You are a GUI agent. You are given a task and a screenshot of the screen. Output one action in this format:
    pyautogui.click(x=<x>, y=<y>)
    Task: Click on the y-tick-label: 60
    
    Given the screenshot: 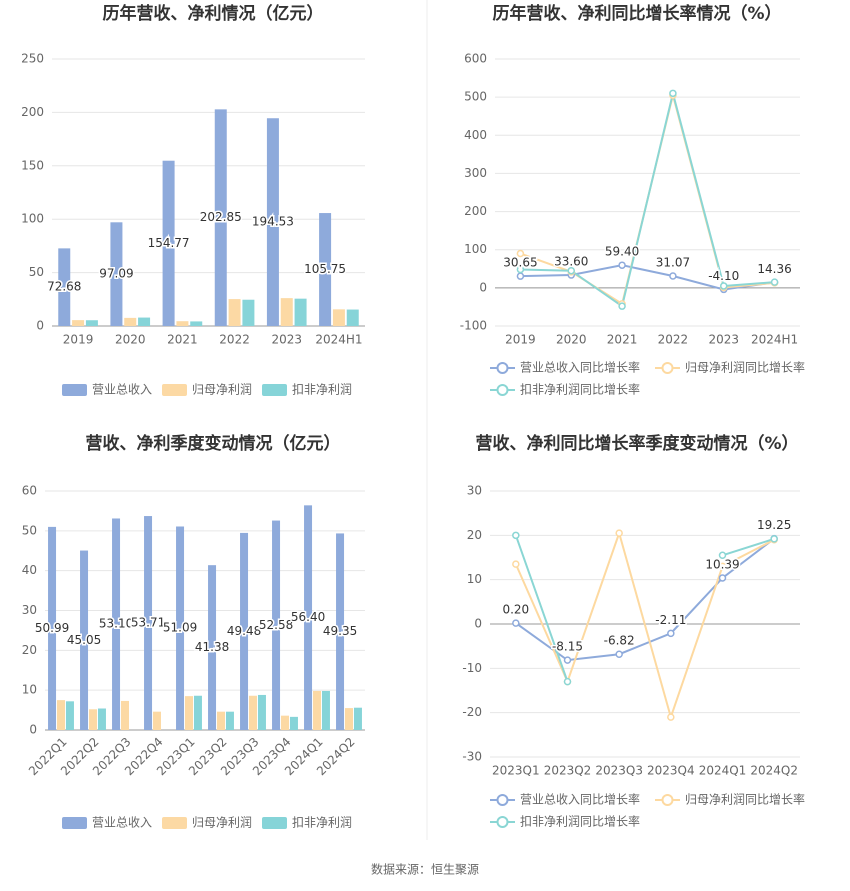 What is the action you would take?
    pyautogui.click(x=29, y=491)
    